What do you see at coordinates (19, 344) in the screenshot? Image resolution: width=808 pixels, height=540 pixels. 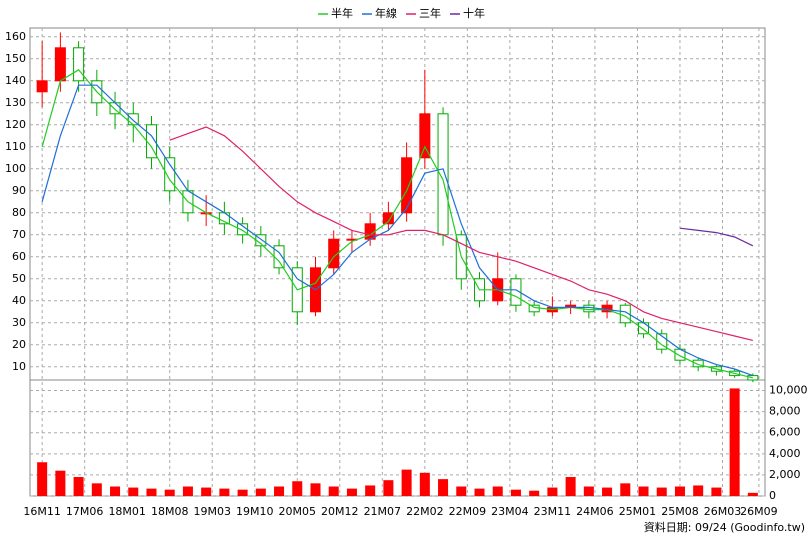 I see `y-tick-label: 20` at bounding box center [19, 344].